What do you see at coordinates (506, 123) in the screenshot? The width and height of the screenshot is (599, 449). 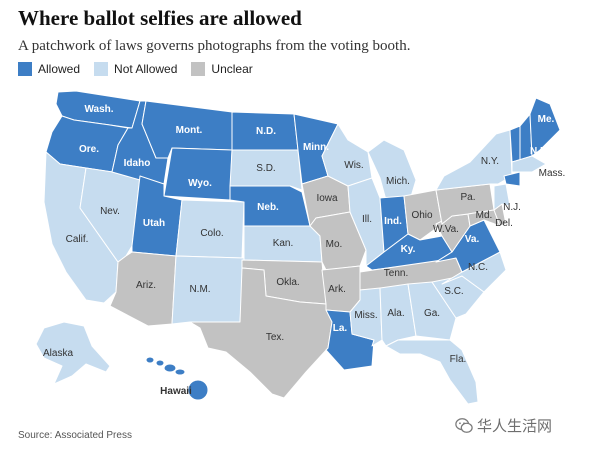 I see `label-vt: Vt.` at bounding box center [506, 123].